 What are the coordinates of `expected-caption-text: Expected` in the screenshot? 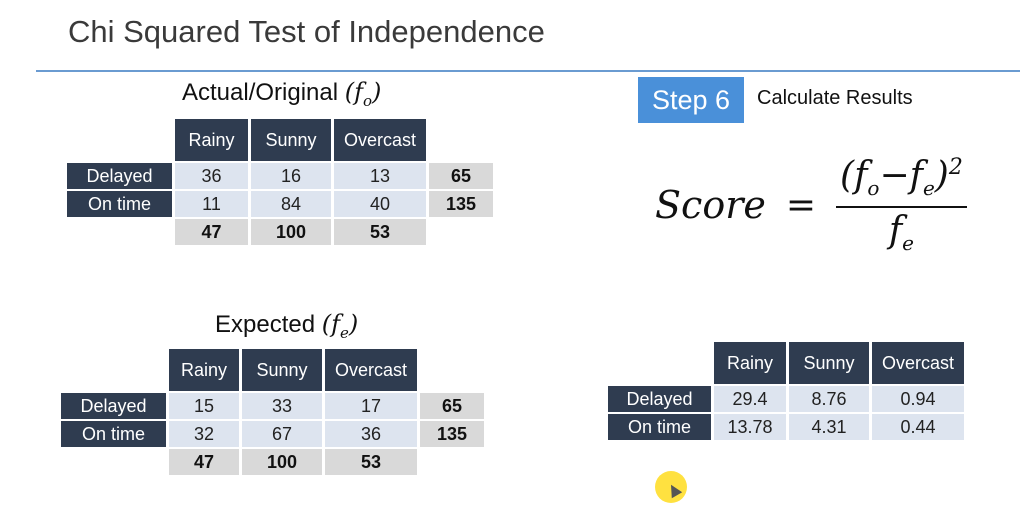 It's located at (268, 324).